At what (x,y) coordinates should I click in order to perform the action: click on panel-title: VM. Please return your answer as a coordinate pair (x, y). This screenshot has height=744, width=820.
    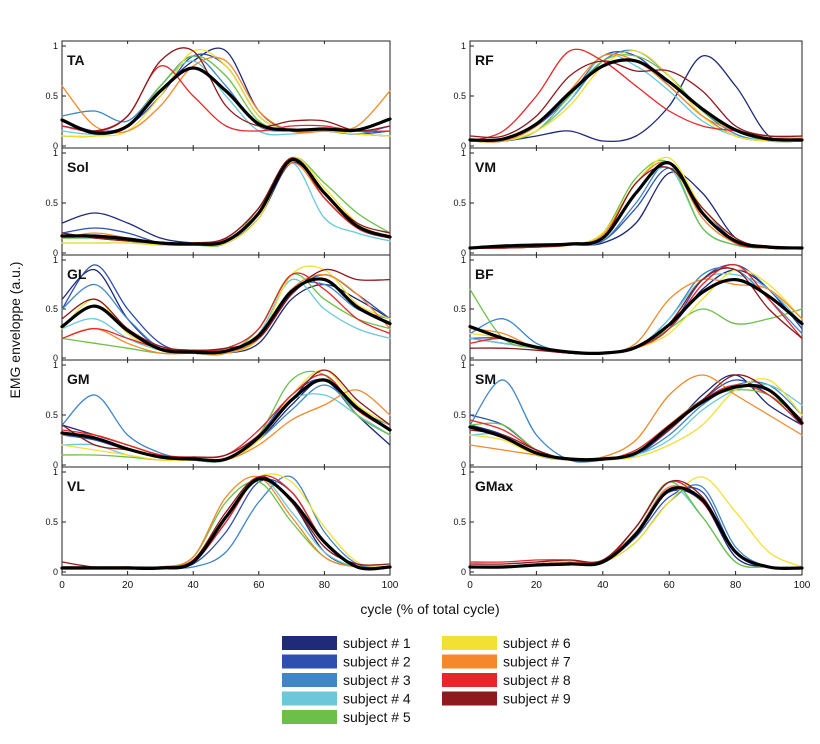
    Looking at the image, I should click on (485, 167).